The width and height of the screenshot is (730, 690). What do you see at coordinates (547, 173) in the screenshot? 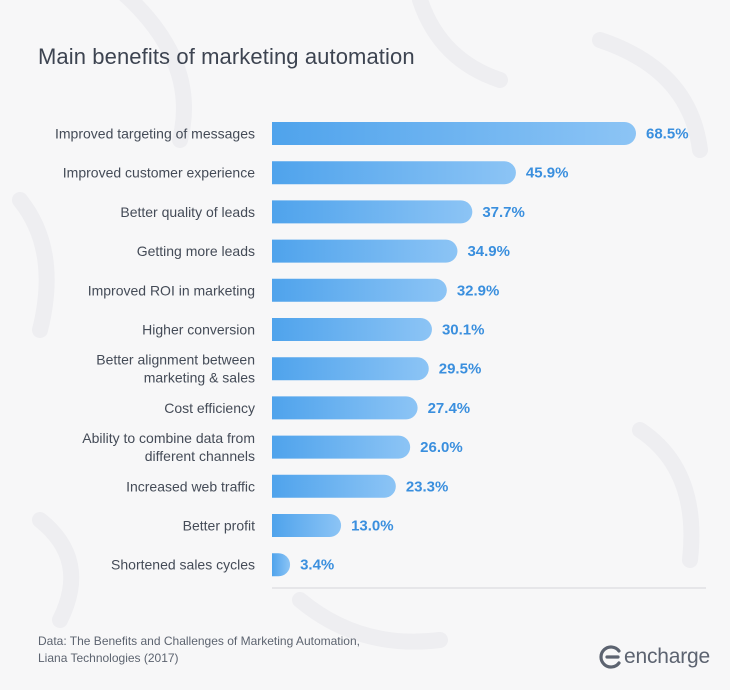
I see `value-label: 45.9%` at bounding box center [547, 173].